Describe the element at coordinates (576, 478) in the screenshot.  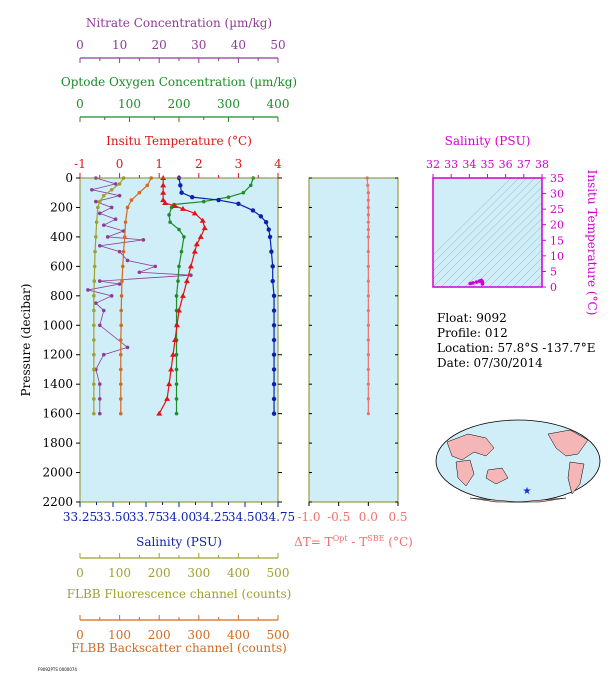
I see `map-land-south-america` at that location.